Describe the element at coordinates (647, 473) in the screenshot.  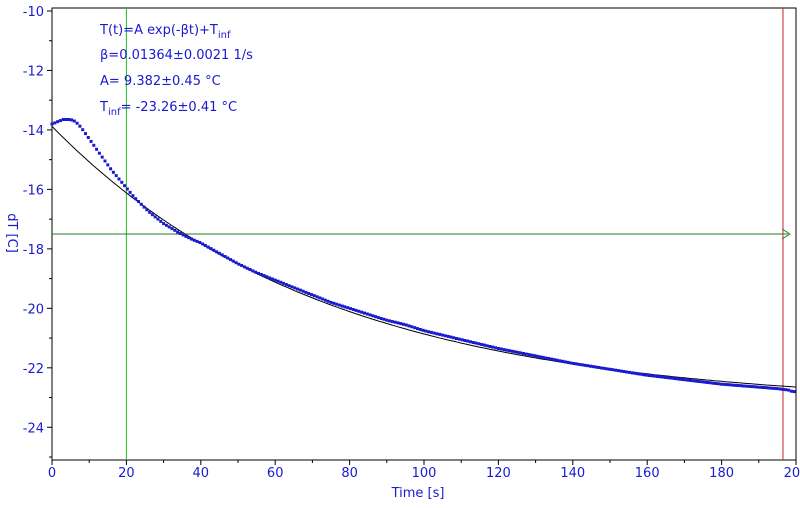
I see `x-tick-label: 160` at that location.